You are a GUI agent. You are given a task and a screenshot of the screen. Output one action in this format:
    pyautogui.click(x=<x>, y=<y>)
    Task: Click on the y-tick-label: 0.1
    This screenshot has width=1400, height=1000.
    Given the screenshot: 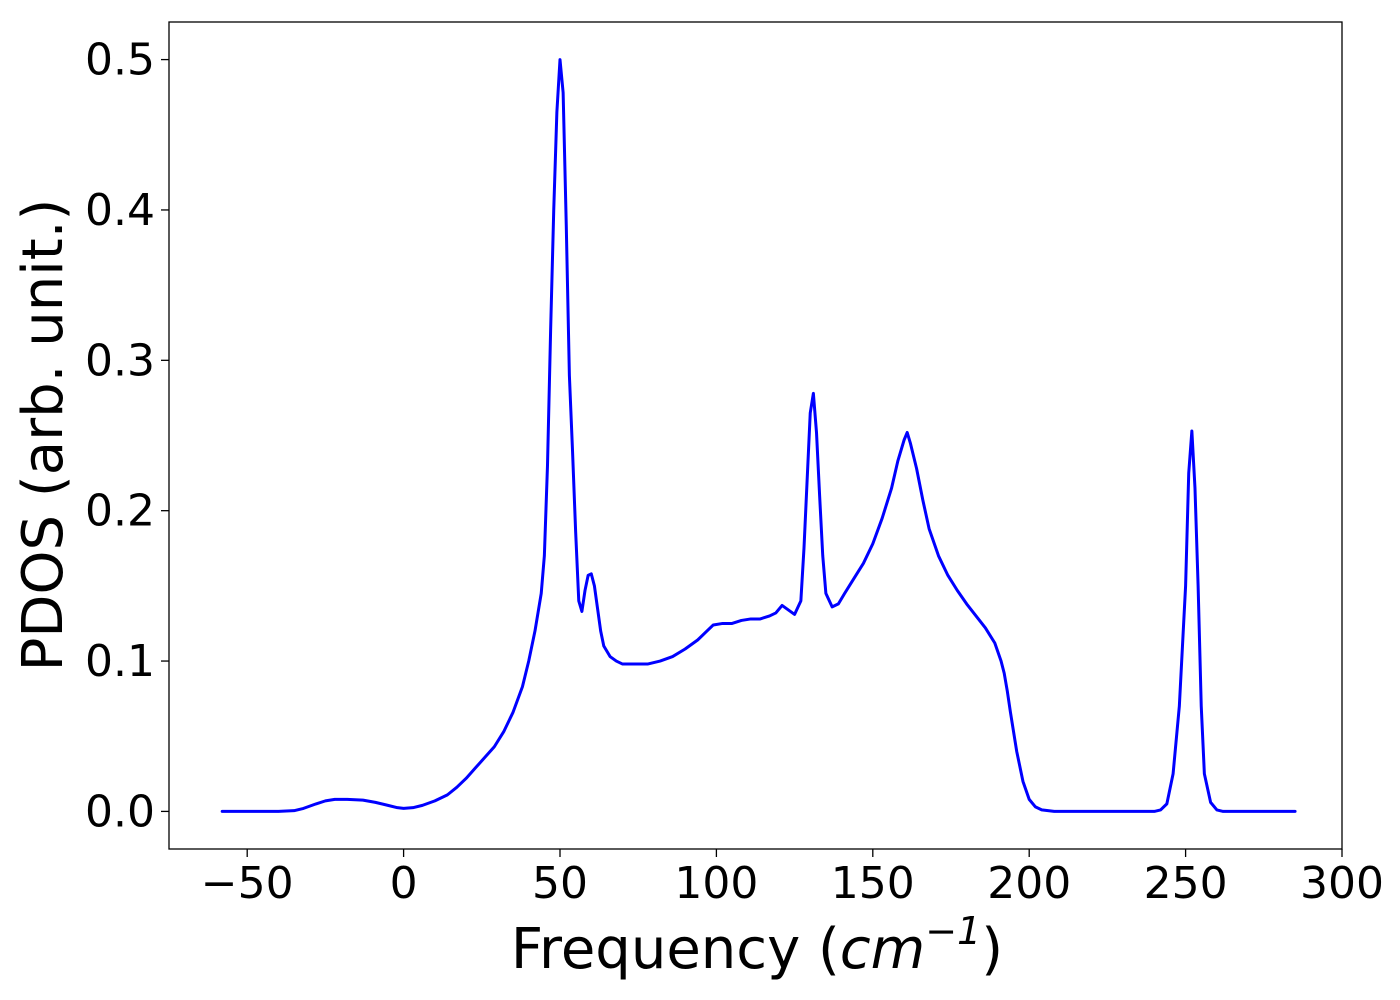 What is the action you would take?
    pyautogui.click(x=120, y=661)
    